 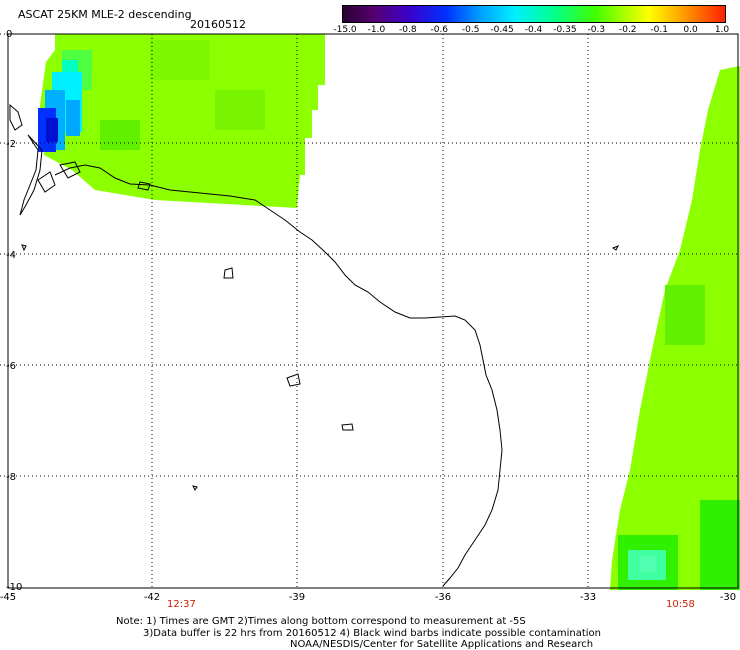 What do you see at coordinates (408, 30) in the screenshot?
I see `colorbar-tick-label: -0.8` at bounding box center [408, 30].